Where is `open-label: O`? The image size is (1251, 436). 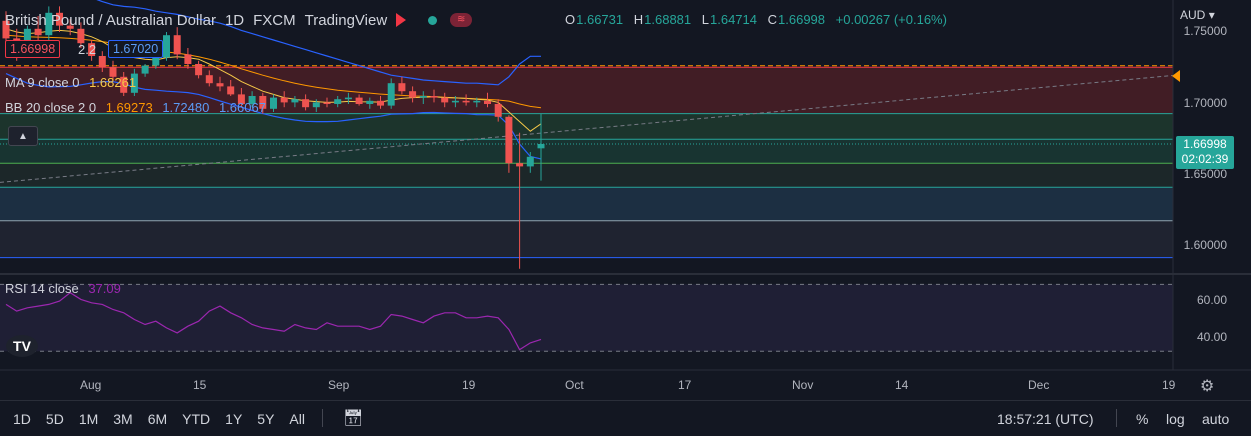 open-label: O is located at coordinates (570, 19).